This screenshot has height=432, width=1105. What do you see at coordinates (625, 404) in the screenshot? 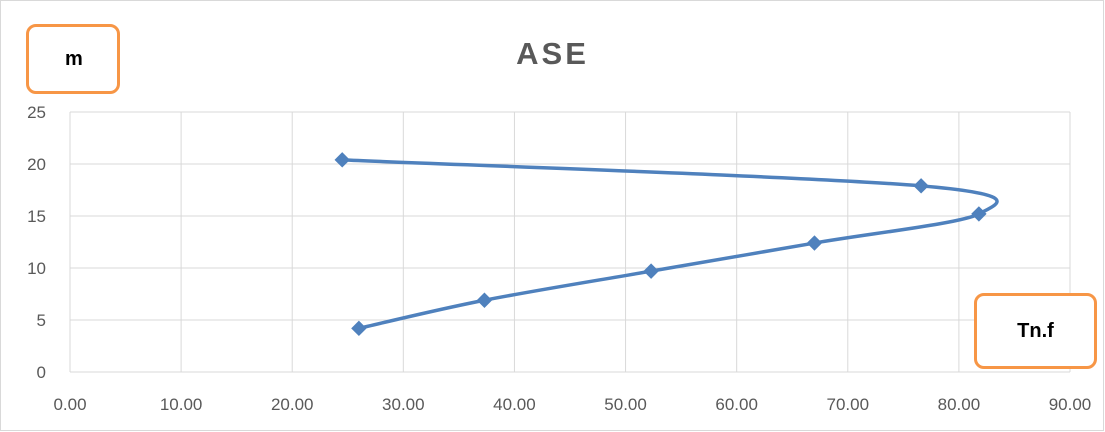
I see `x-tick-label: 50.00` at bounding box center [625, 404].